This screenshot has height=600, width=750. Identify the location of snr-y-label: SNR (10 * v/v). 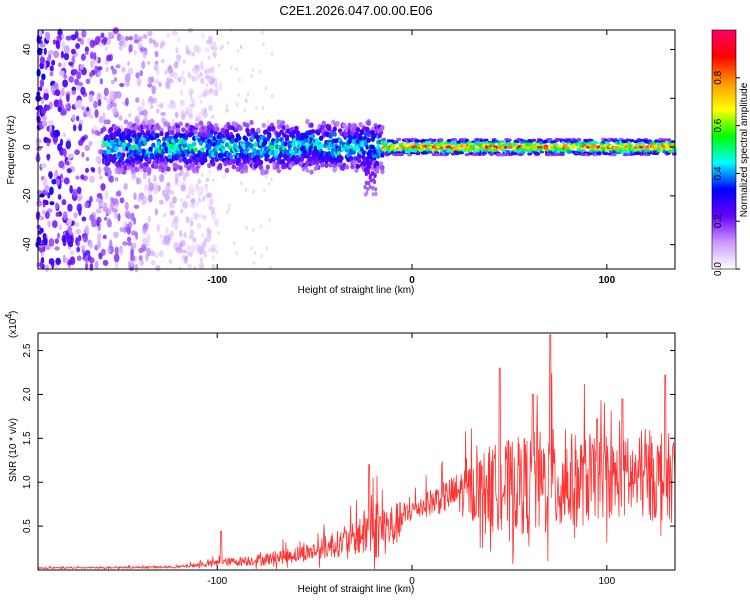
(13, 450).